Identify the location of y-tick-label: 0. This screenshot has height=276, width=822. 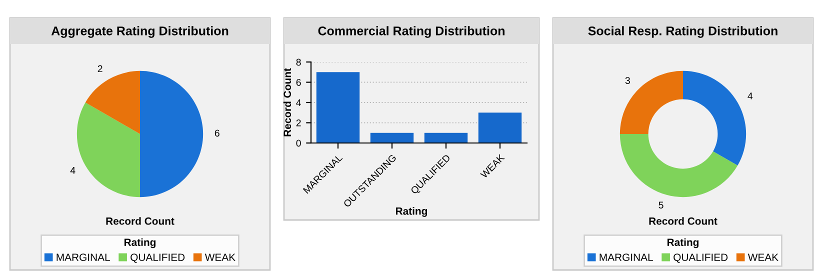
(298, 143).